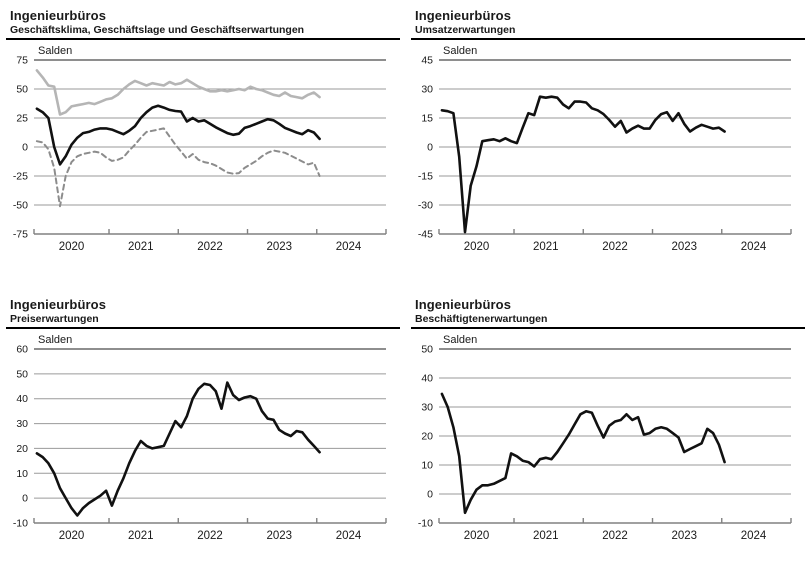 Image resolution: width=810 pixels, height=578 pixels. Describe the element at coordinates (54, 319) in the screenshot. I see `chart-subtitle: Preiserwartungen` at that location.